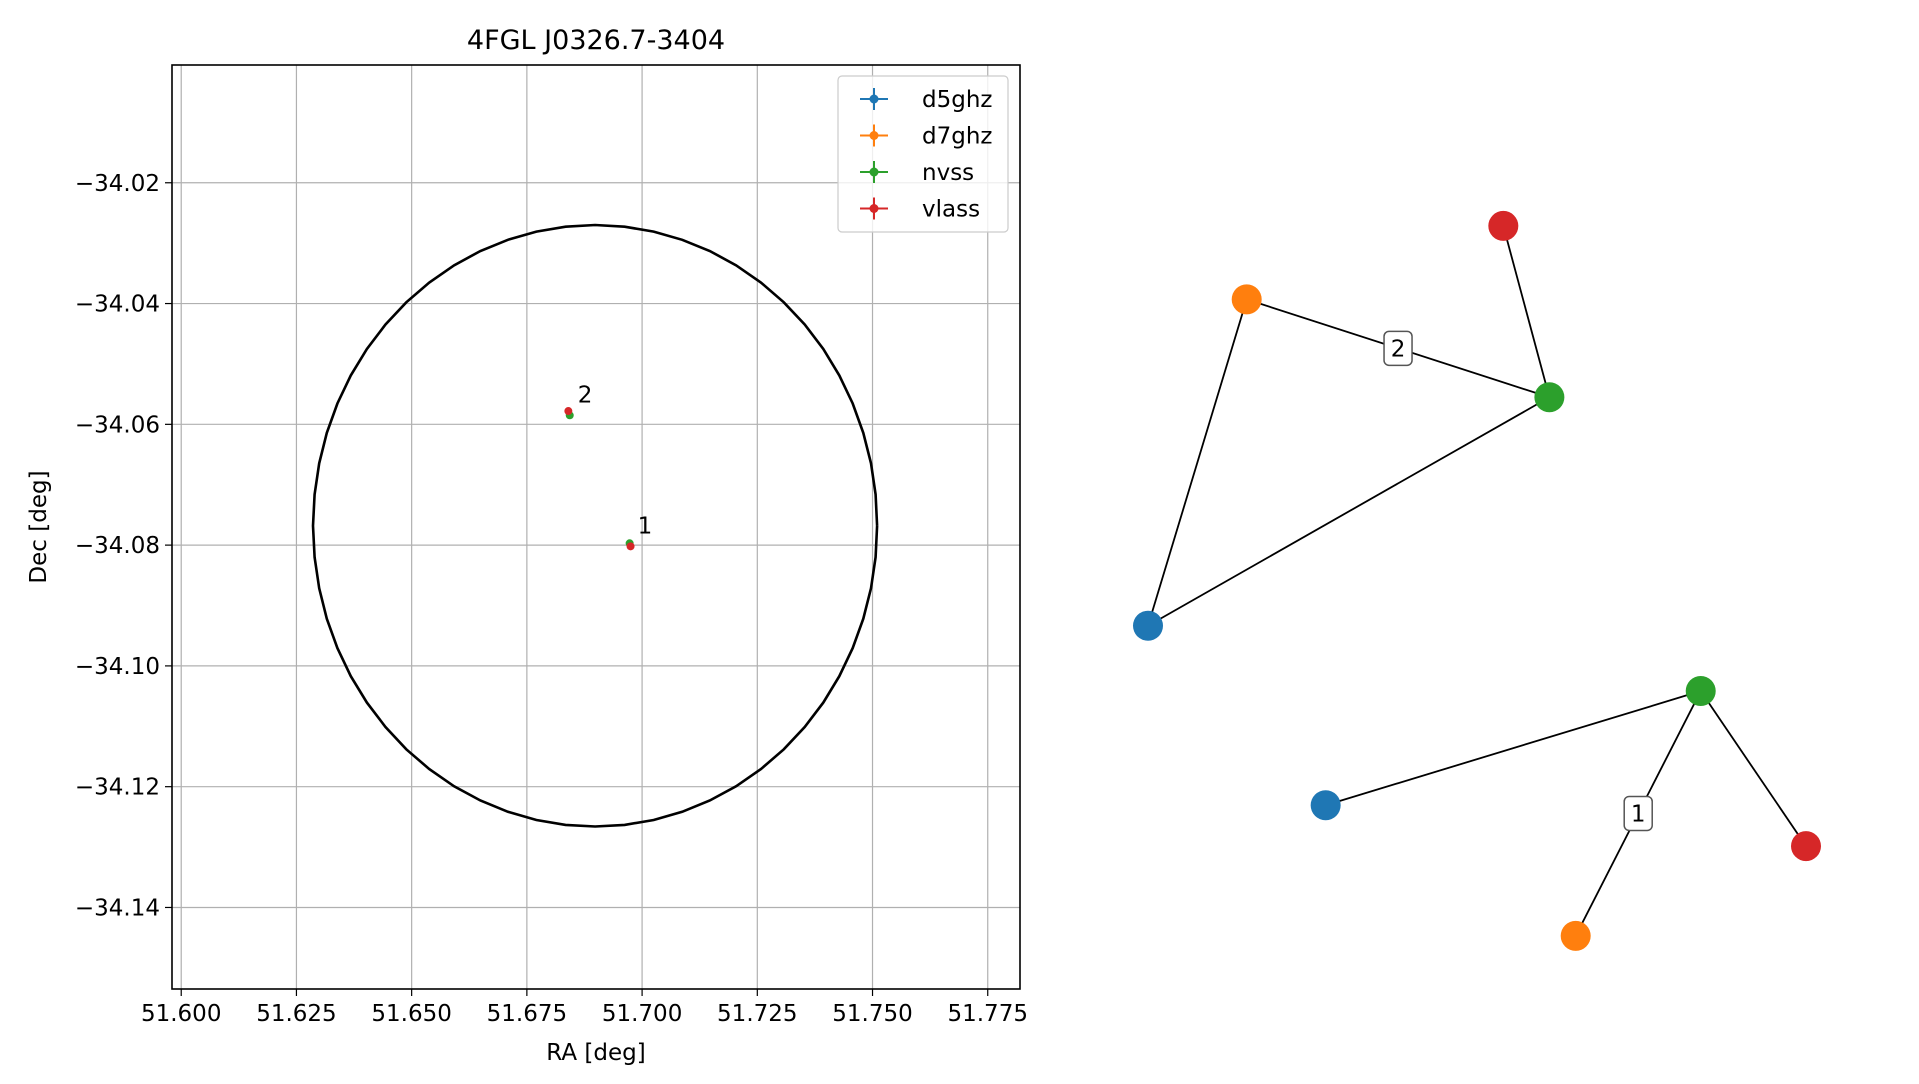 This screenshot has height=1084, width=1919. What do you see at coordinates (117, 546) in the screenshot?
I see `y-tick-label: −34.08` at bounding box center [117, 546].